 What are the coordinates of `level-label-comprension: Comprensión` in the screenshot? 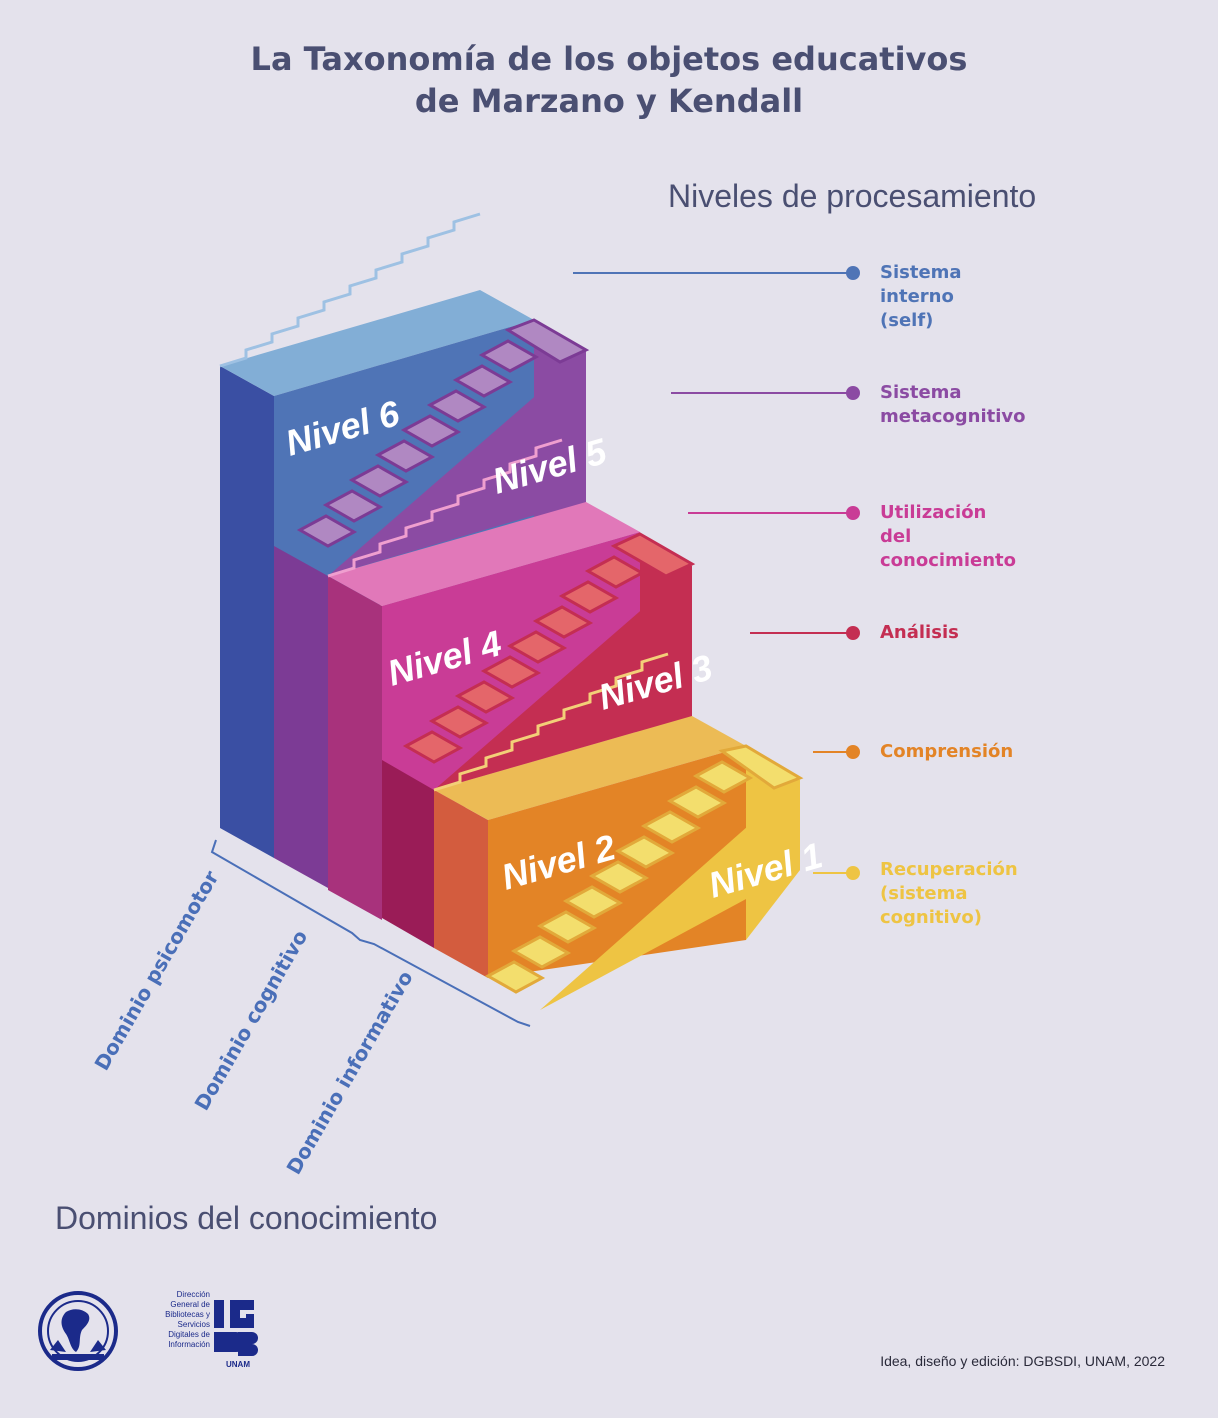 It's located at (947, 751).